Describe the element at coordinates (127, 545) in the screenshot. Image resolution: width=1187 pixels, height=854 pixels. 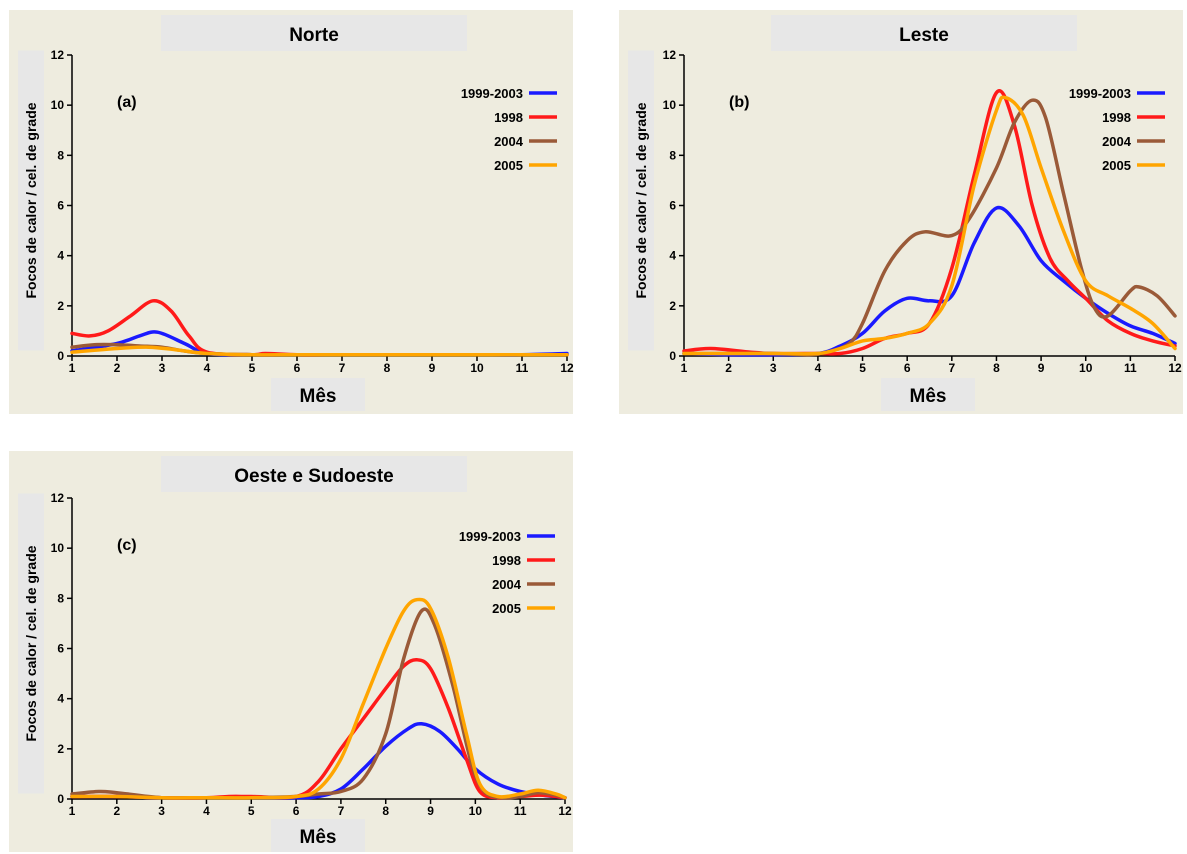
I see `panel-tag: (c)` at that location.